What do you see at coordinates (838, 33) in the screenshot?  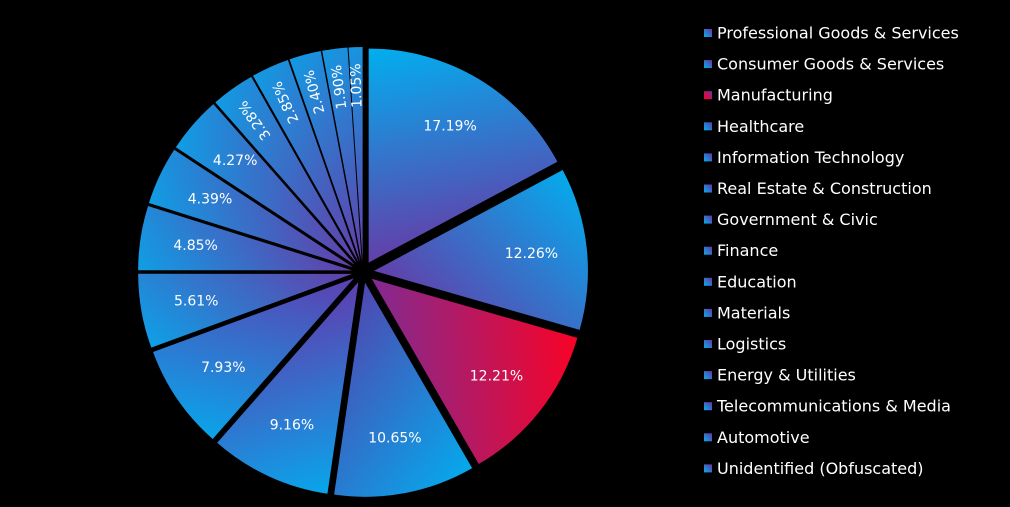 I see `legend-label: Professional Goods & Services` at bounding box center [838, 33].